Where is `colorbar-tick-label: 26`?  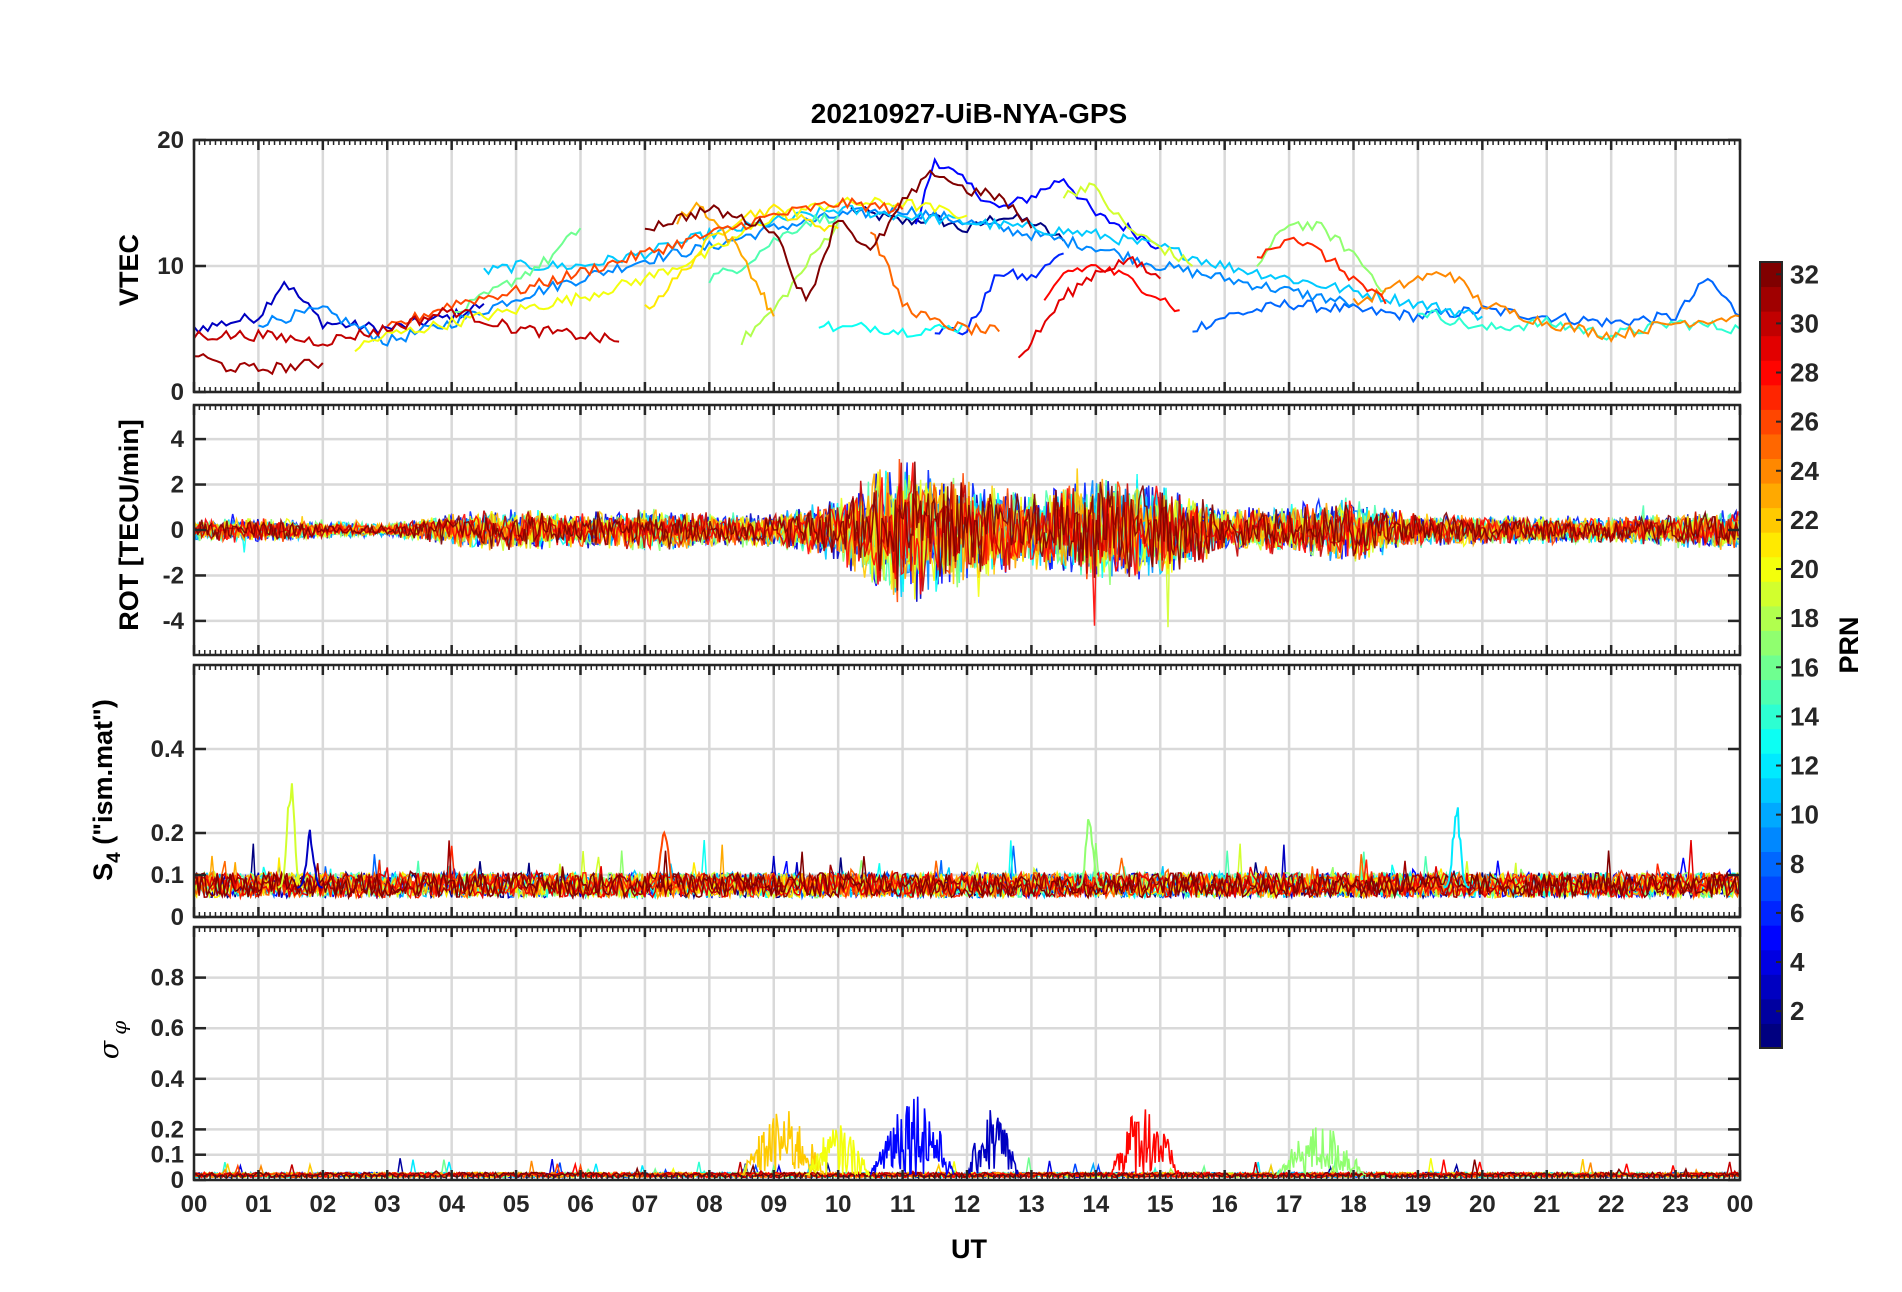 colorbar-tick-label: 26 is located at coordinates (1804, 422).